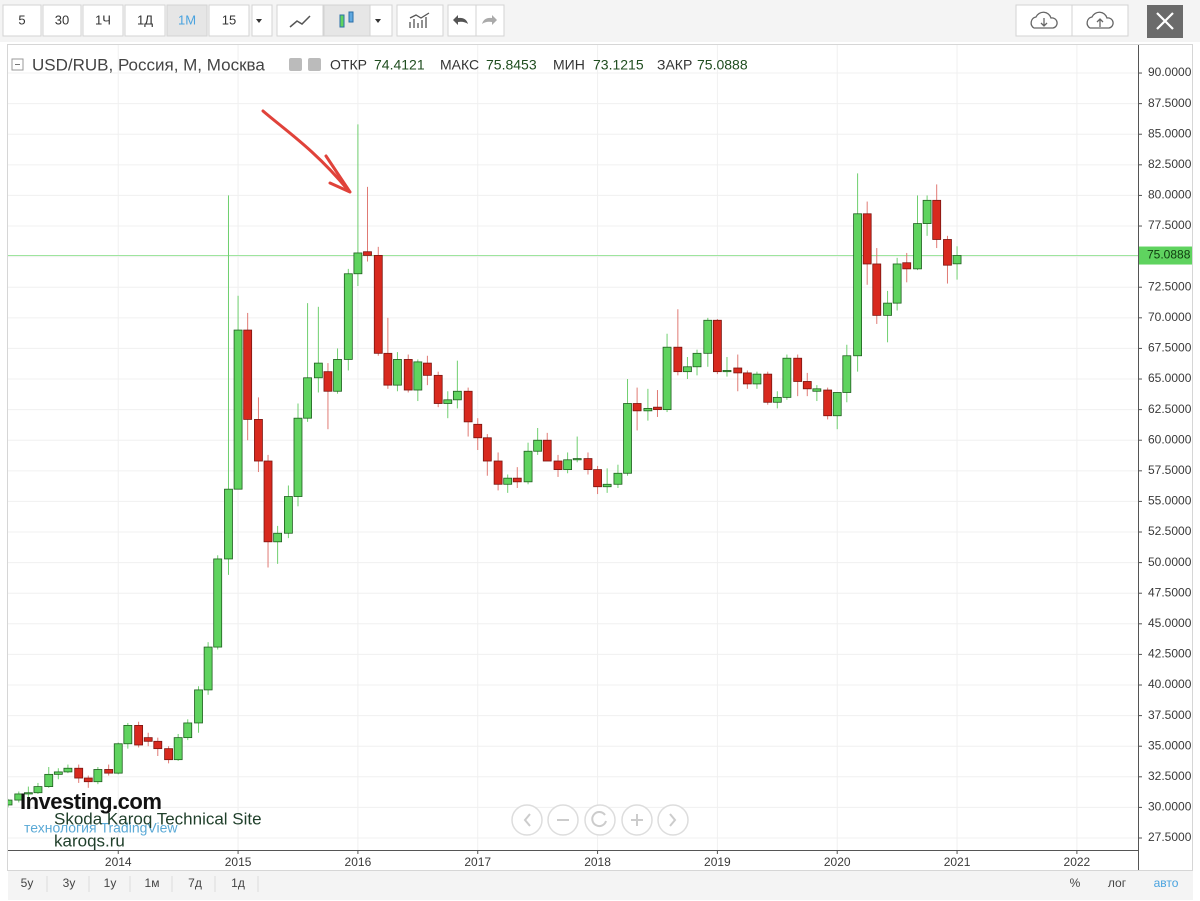  What do you see at coordinates (1170, 195) in the screenshot?
I see `y-tick-label: 80.0000` at bounding box center [1170, 195].